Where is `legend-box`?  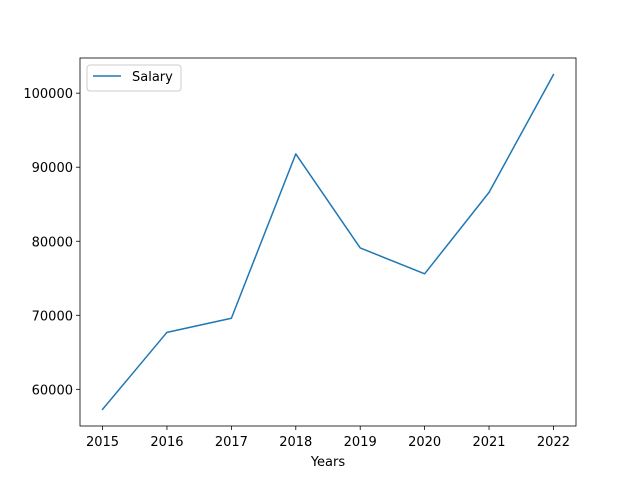 legend-box is located at coordinates (134, 78).